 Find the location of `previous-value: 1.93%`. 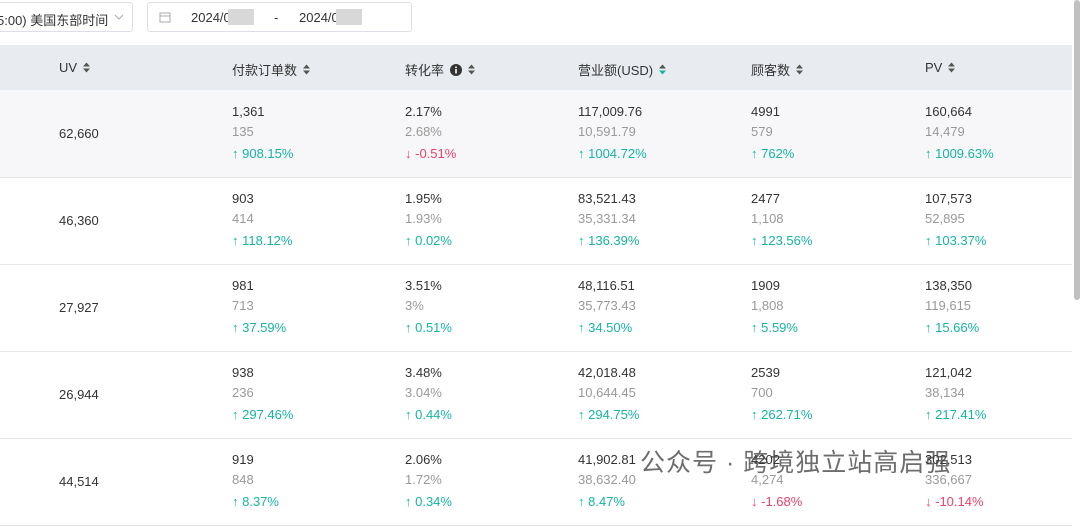

previous-value: 1.93% is located at coordinates (423, 218).